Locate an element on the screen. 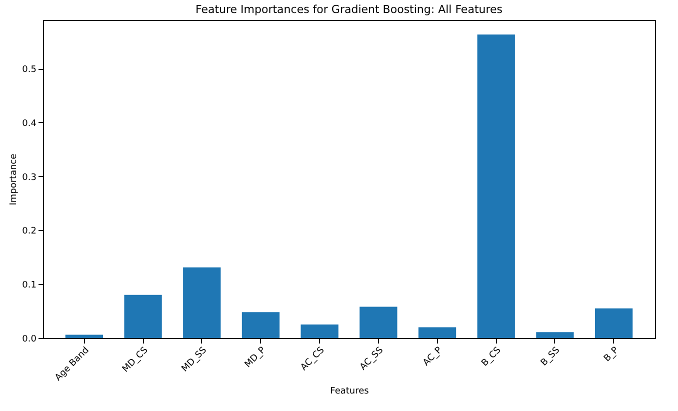 Image resolution: width=678 pixels, height=411 pixels. chart-title: Feature Importances for Gradient Boosting: All Features is located at coordinates (349, 9).